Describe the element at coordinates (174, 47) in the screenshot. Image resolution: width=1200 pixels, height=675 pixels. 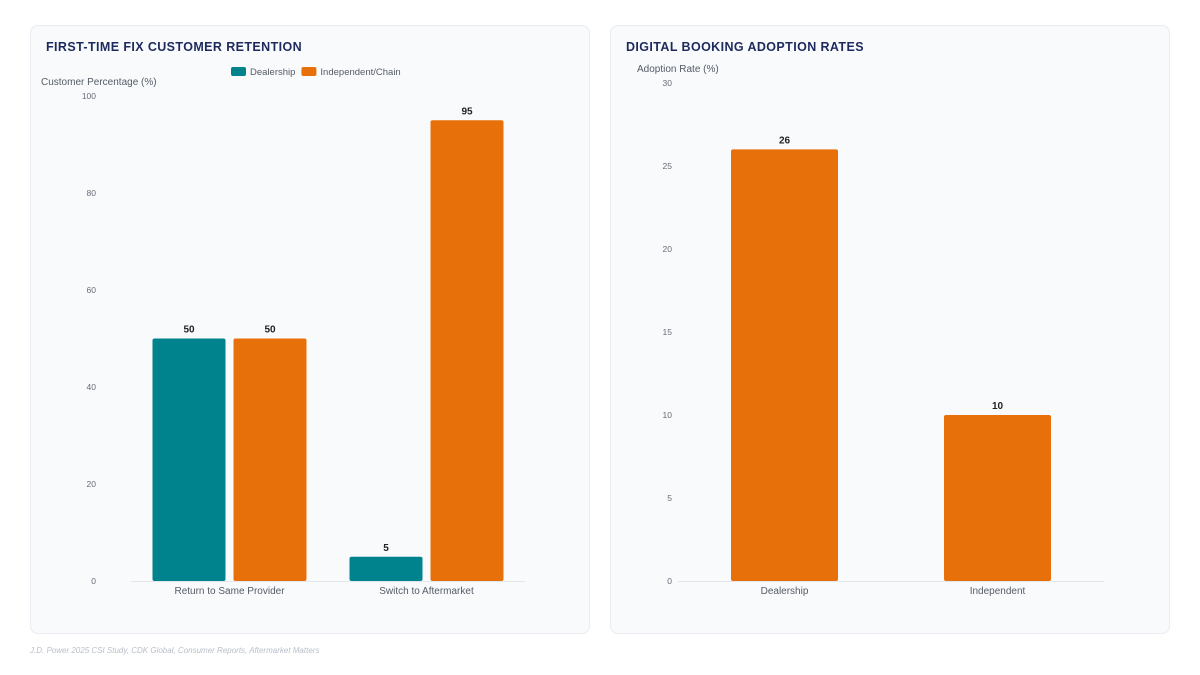
I see `retention-chart-title: FIRST-TIME FIX CUSTOMER RETENTION` at that location.